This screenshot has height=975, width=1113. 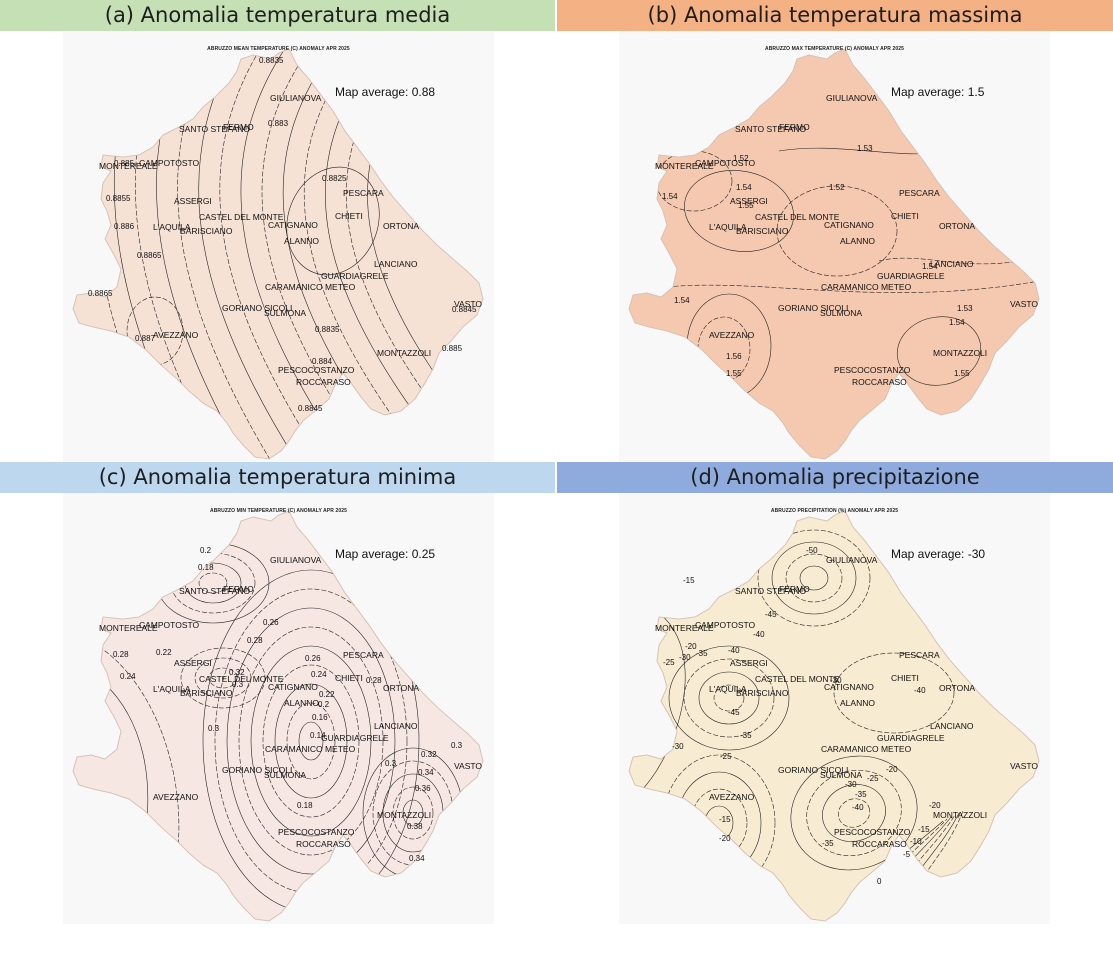 I want to click on contour-value-label: 0.885, so click(x=124, y=163).